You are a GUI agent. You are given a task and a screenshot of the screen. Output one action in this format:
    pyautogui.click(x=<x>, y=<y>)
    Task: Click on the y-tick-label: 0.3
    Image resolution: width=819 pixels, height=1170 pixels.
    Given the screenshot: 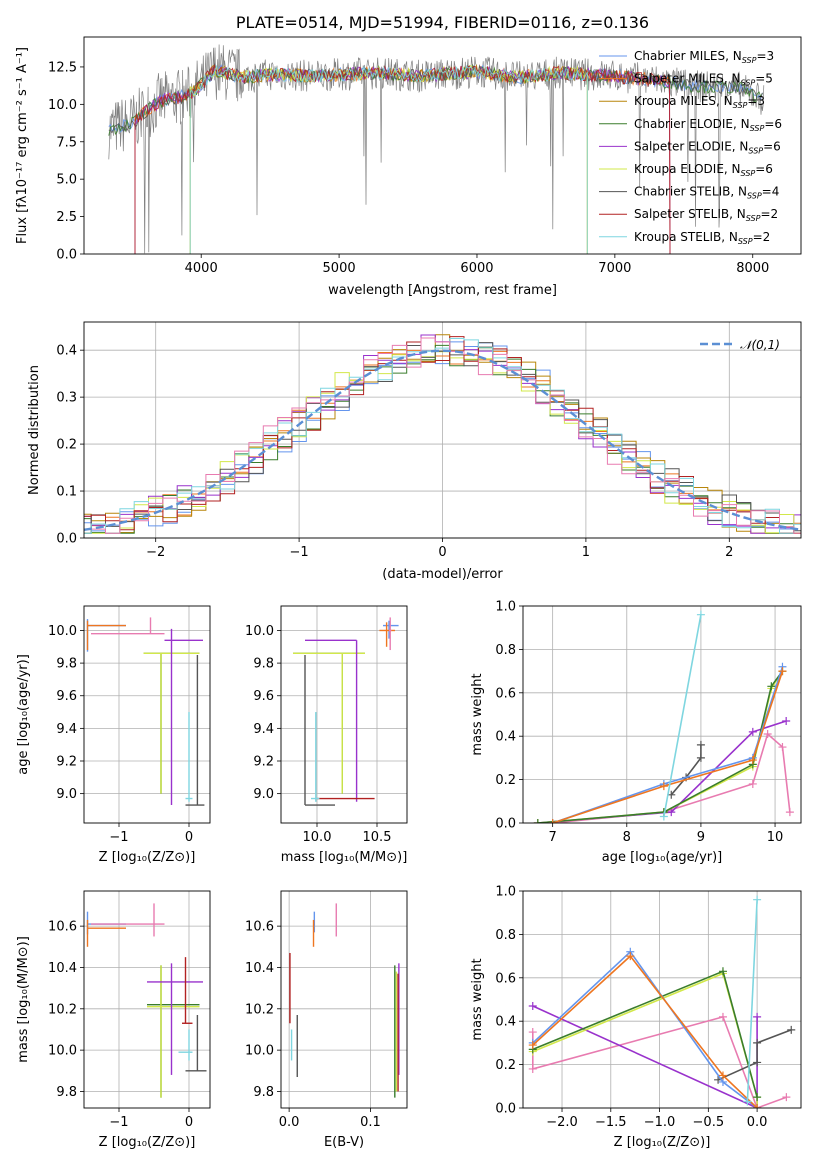 What is the action you would take?
    pyautogui.click(x=66, y=398)
    